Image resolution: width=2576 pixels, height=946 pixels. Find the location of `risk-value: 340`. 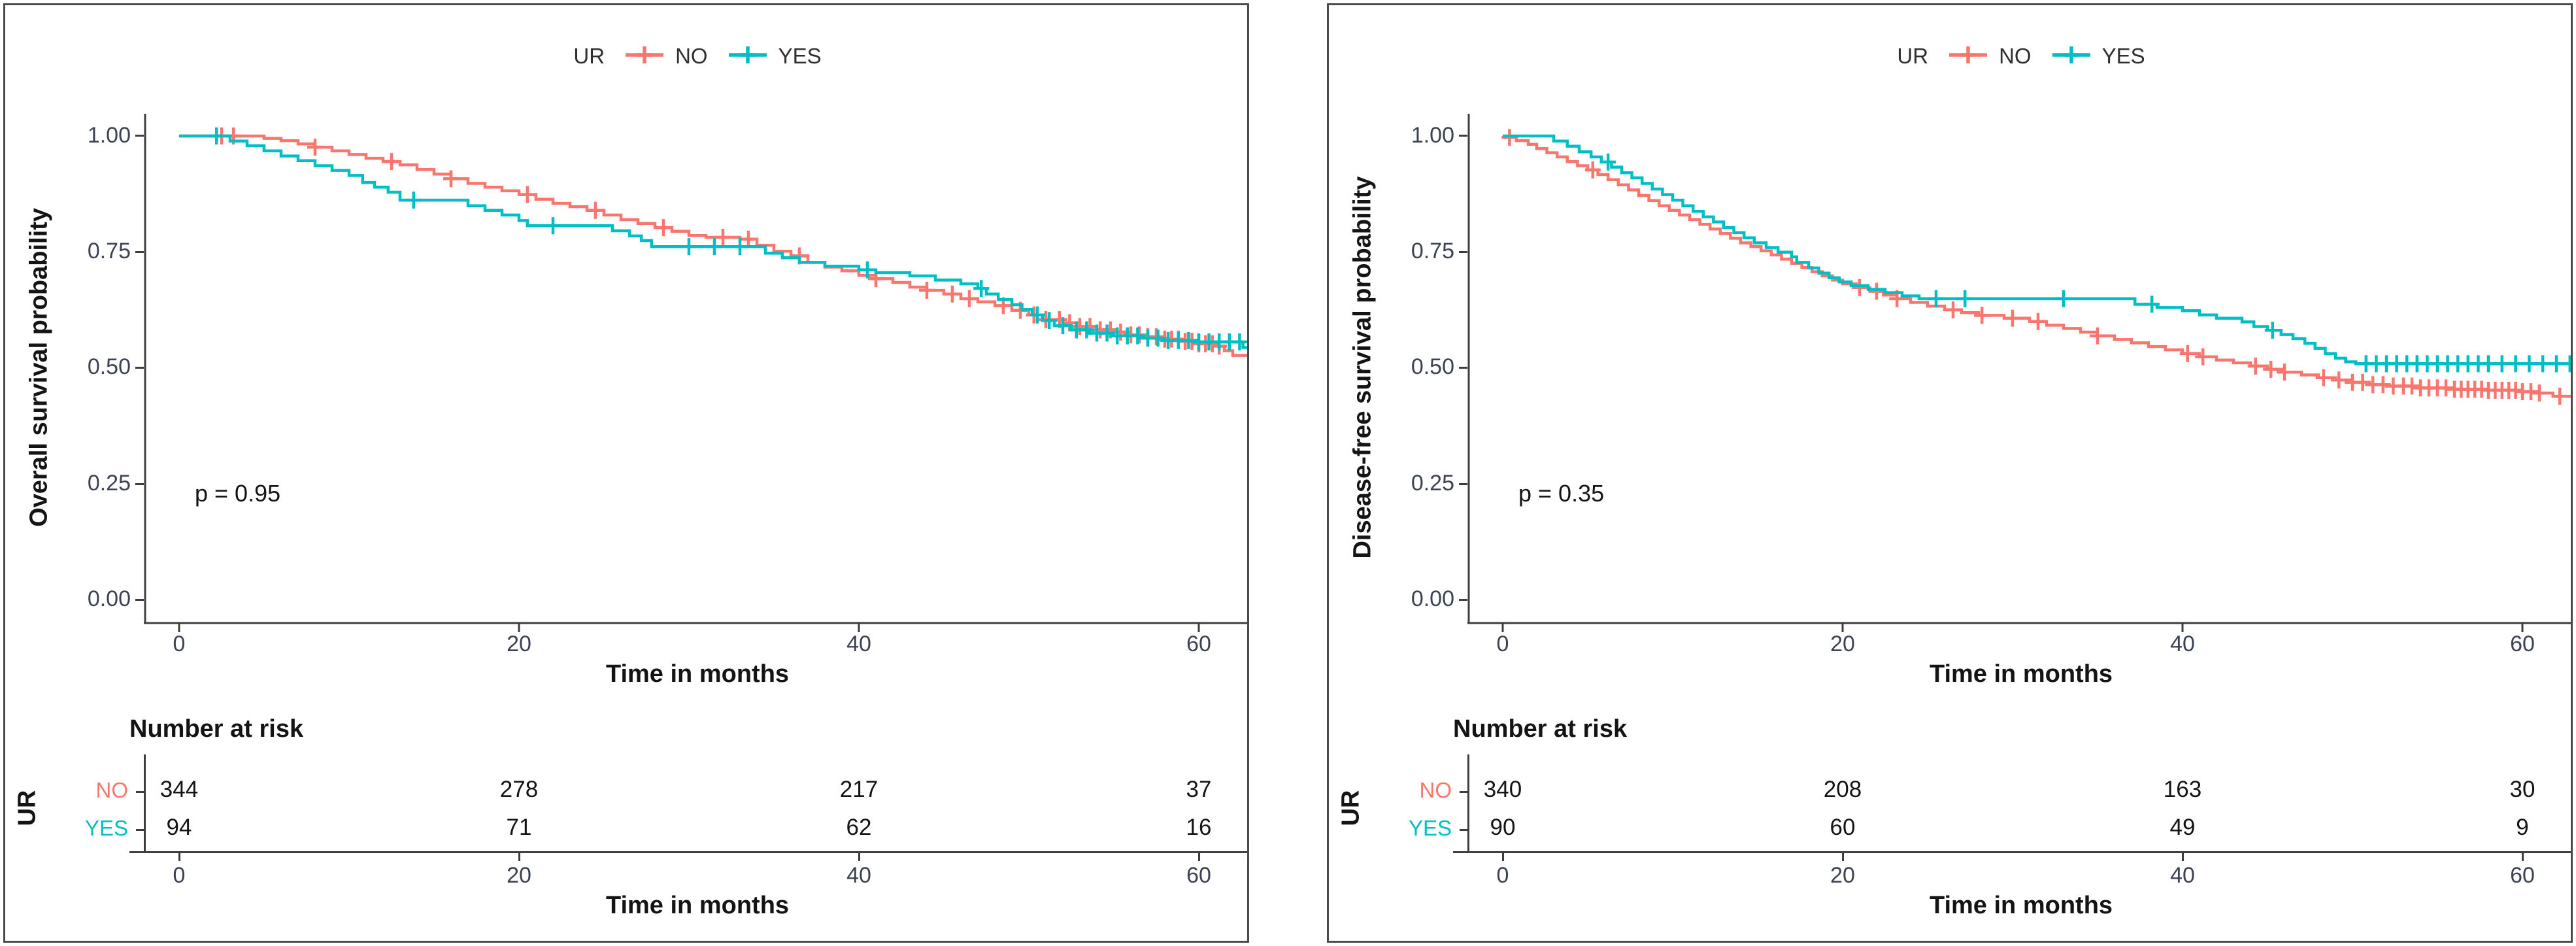

risk-value: 340 is located at coordinates (1503, 790).